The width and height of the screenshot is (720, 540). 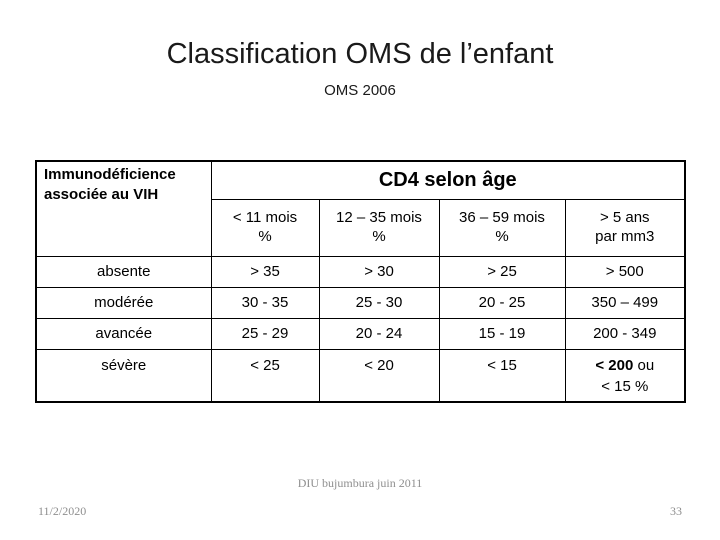 I want to click on value-cell: 200 - 349, so click(x=625, y=333).